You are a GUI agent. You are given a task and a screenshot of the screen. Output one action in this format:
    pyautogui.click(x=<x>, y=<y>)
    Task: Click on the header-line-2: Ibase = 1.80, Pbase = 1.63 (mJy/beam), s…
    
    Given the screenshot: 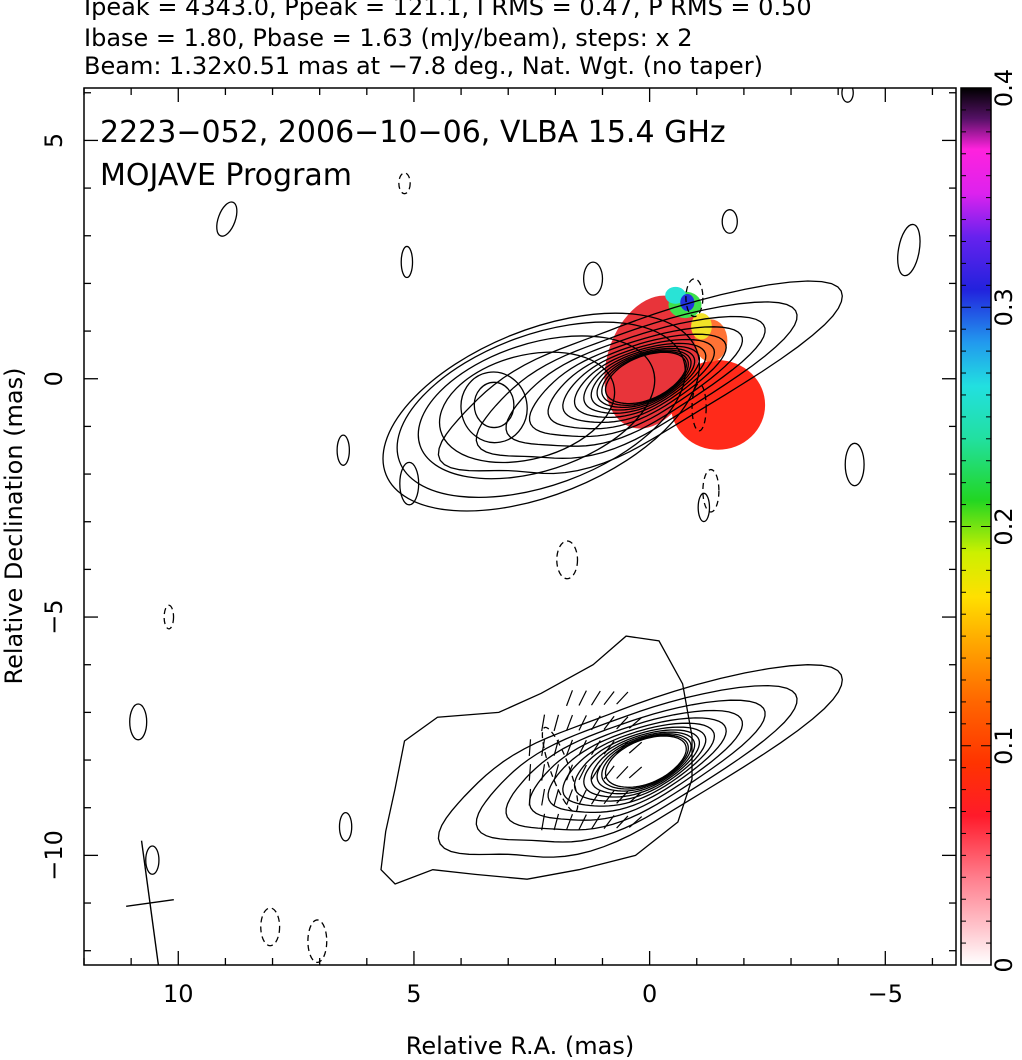 What is the action you would take?
    pyautogui.click(x=388, y=38)
    